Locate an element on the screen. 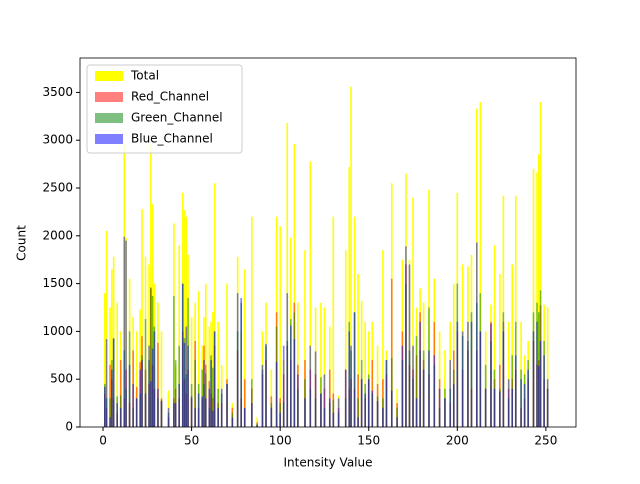  y-tick-label: 2500 is located at coordinates (57, 188).